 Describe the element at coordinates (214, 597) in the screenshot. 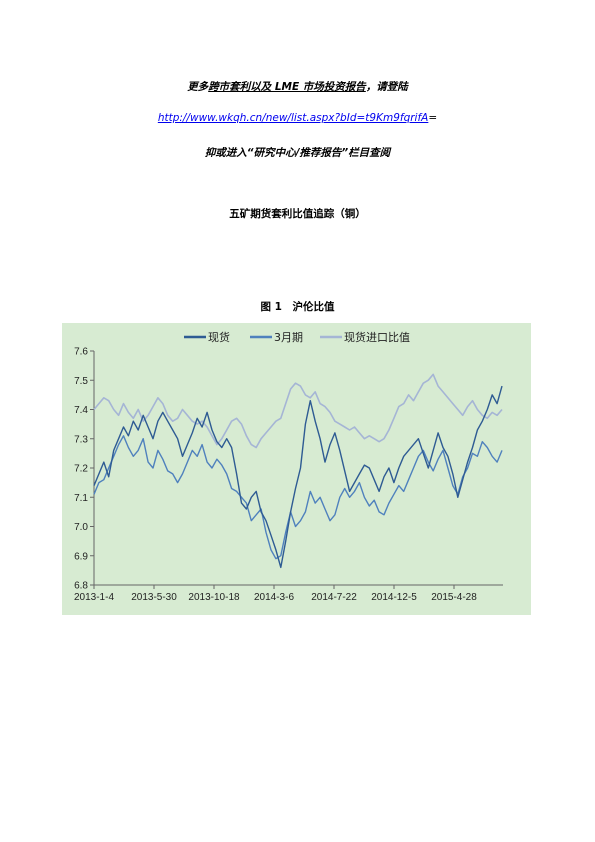

I see `x-tick-label: 2013-10-18` at that location.